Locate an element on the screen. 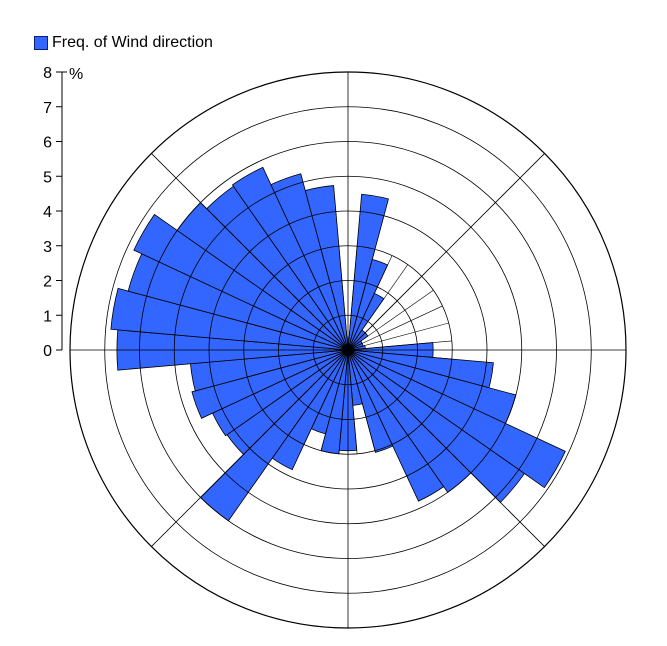 Image resolution: width=667 pixels, height=646 pixels. legend-swatch is located at coordinates (41, 43).